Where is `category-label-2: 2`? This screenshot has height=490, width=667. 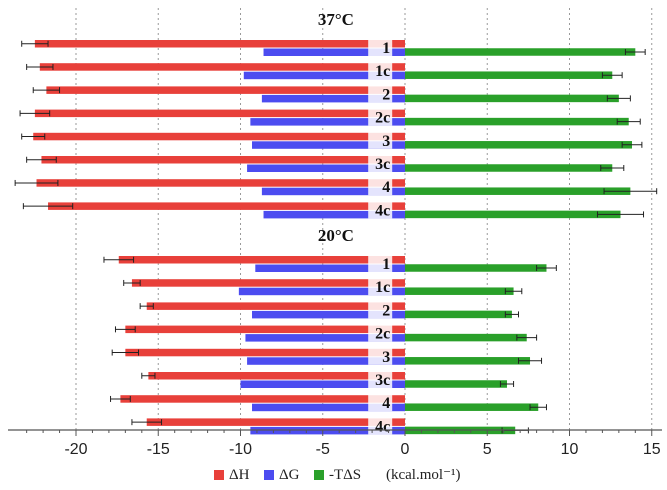 category-label-2: 2 is located at coordinates (386, 94).